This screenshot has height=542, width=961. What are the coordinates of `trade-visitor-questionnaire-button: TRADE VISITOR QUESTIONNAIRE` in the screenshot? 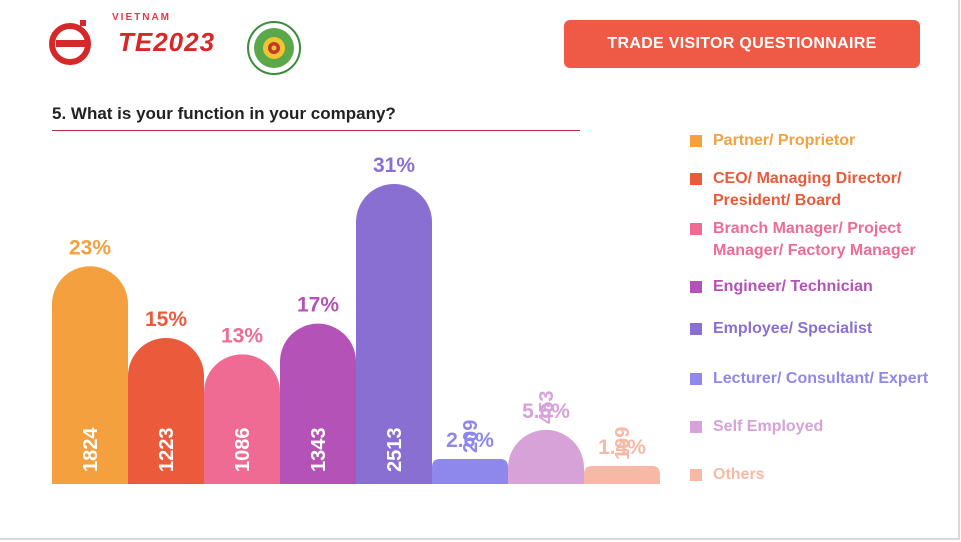 It's located at (742, 44).